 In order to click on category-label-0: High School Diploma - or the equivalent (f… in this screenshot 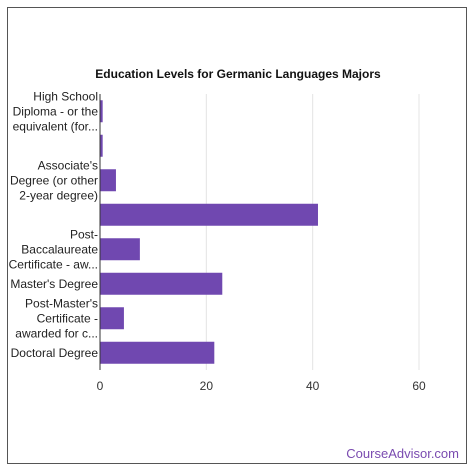, I will do `click(56, 111)`.